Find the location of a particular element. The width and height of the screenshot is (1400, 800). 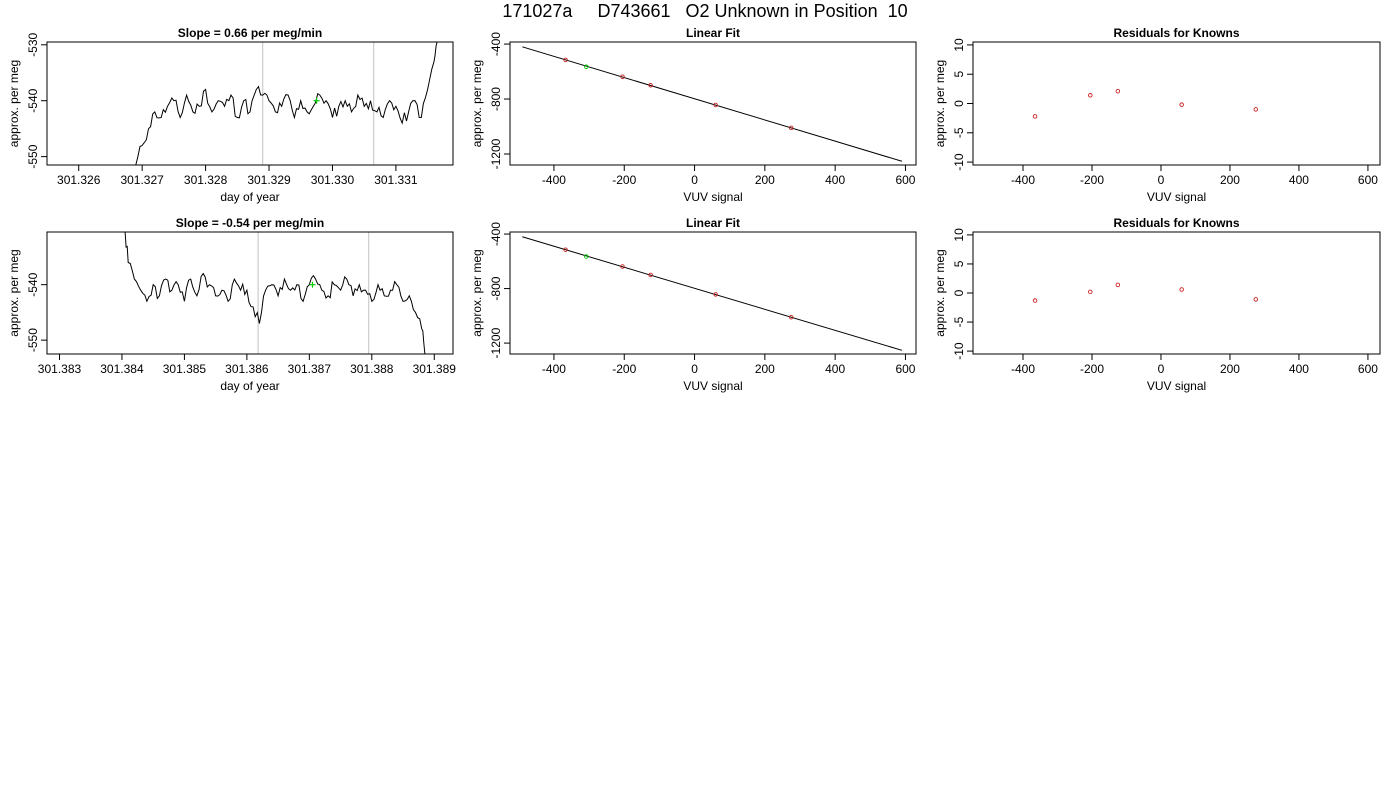

y-tick-label: 0 is located at coordinates (959, 292).